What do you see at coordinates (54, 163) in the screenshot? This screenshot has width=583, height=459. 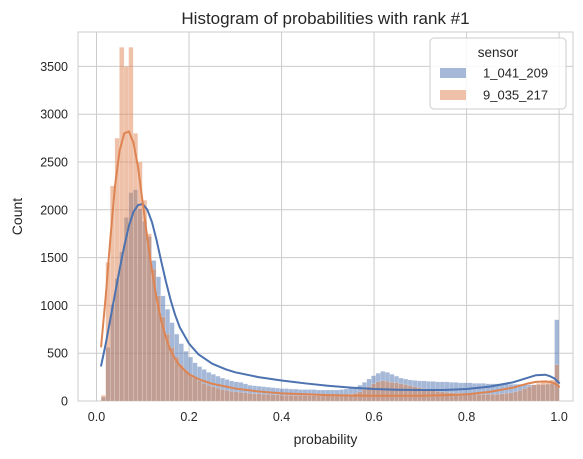 I see `y-tick-label: 2500` at bounding box center [54, 163].